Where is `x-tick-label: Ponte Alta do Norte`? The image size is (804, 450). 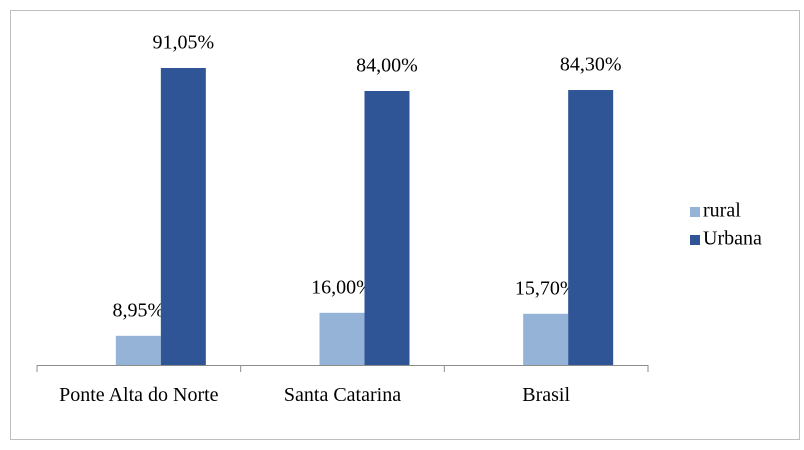 x-tick-label: Ponte Alta do Norte is located at coordinates (139, 395).